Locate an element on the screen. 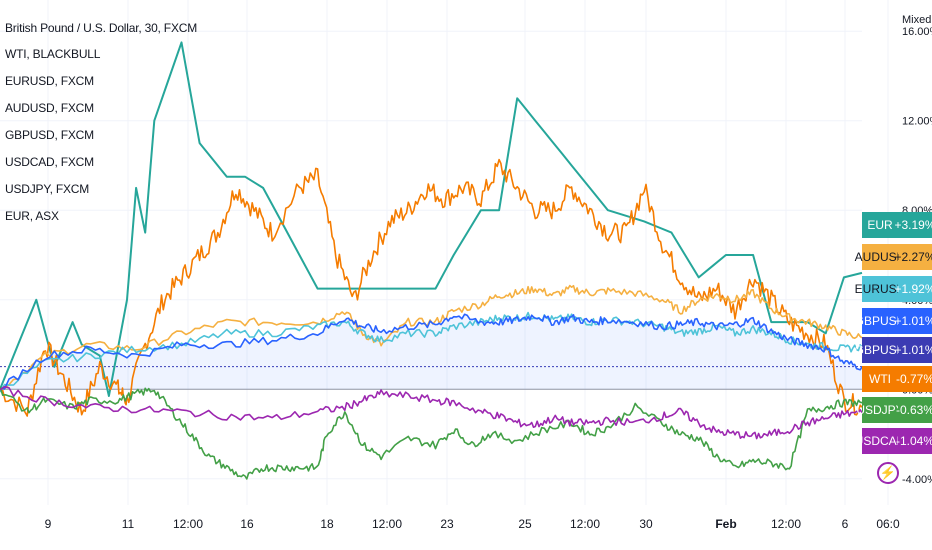  lightning-icon: ⚡ is located at coordinates (888, 473).